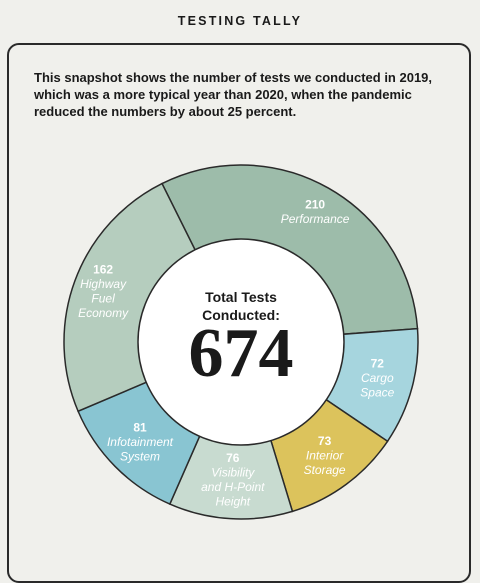 The width and height of the screenshot is (480, 583). Describe the element at coordinates (241, 353) in the screenshot. I see `center-total: 674` at that location.